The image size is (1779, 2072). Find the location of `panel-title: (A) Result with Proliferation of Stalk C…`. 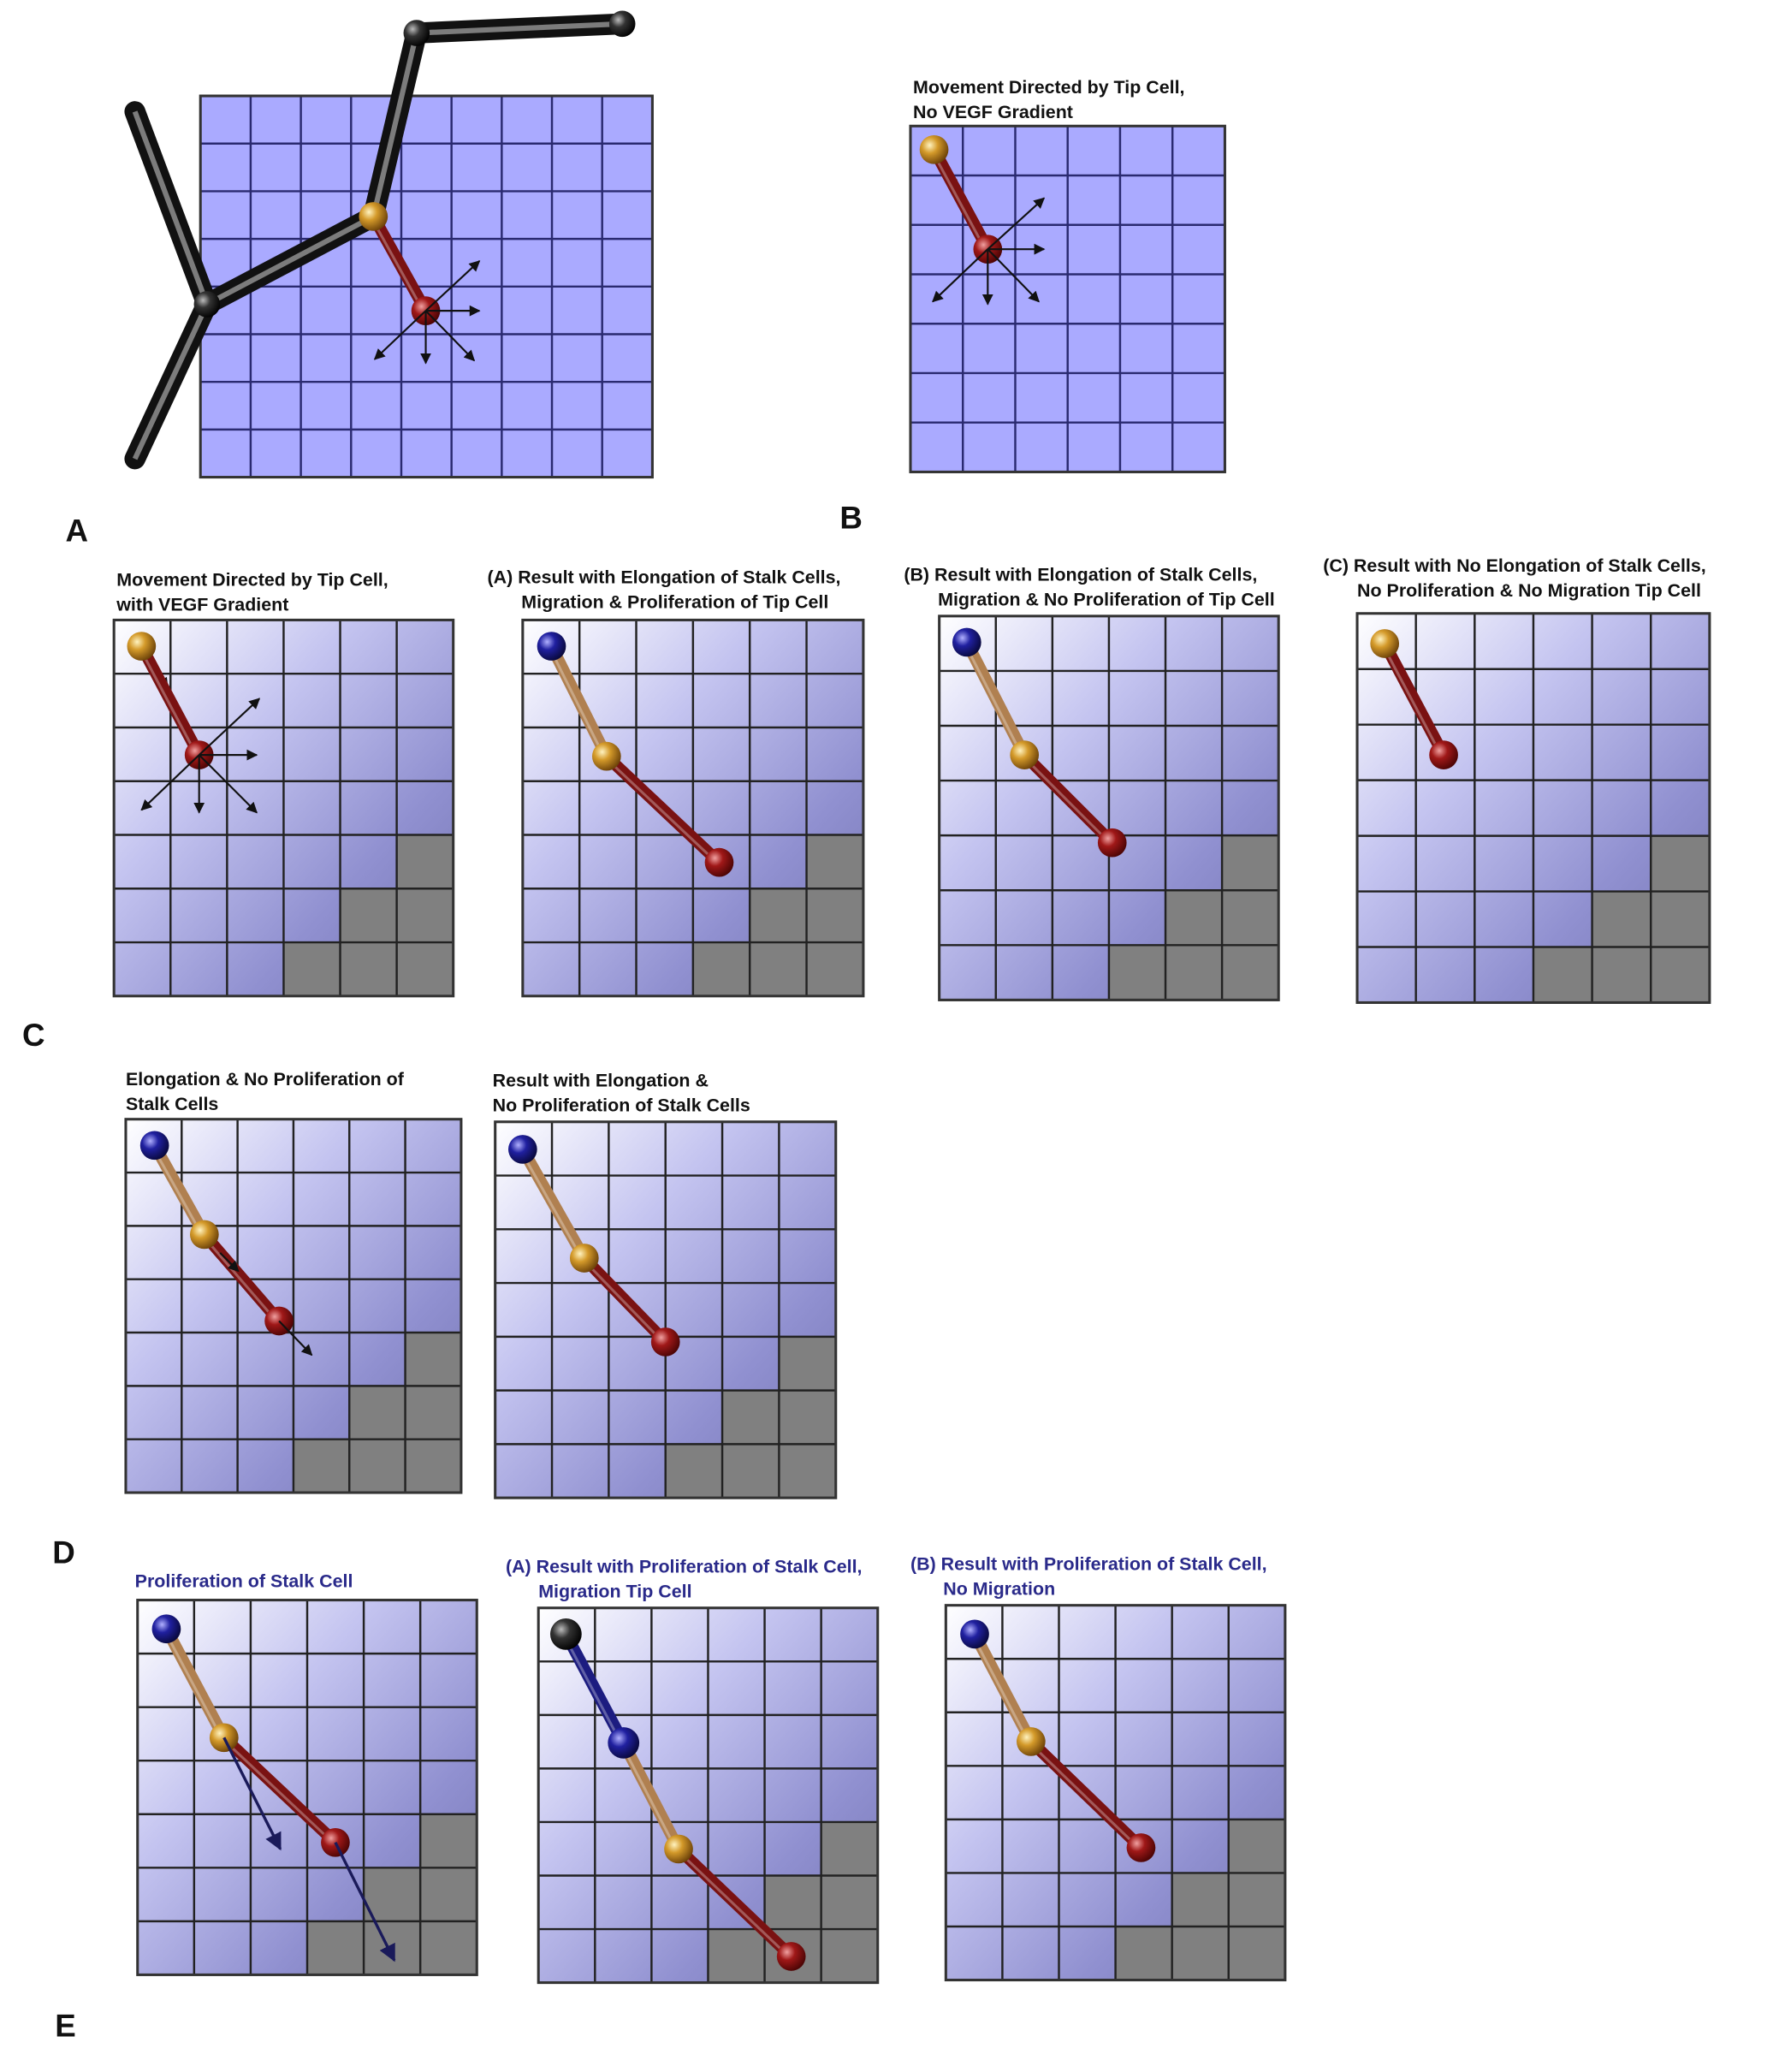

panel-title: (A) Result with Proliferation of Stalk C… is located at coordinates (684, 1566).